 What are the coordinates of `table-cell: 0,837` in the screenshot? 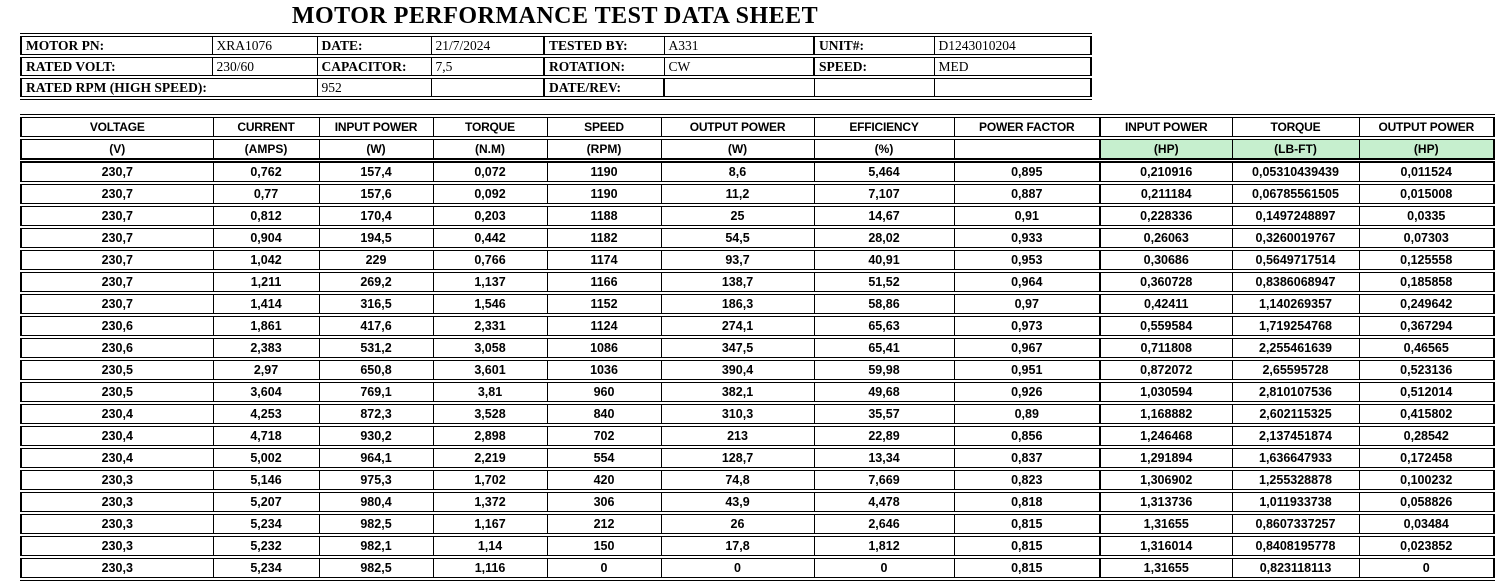 It's located at (1027, 458).